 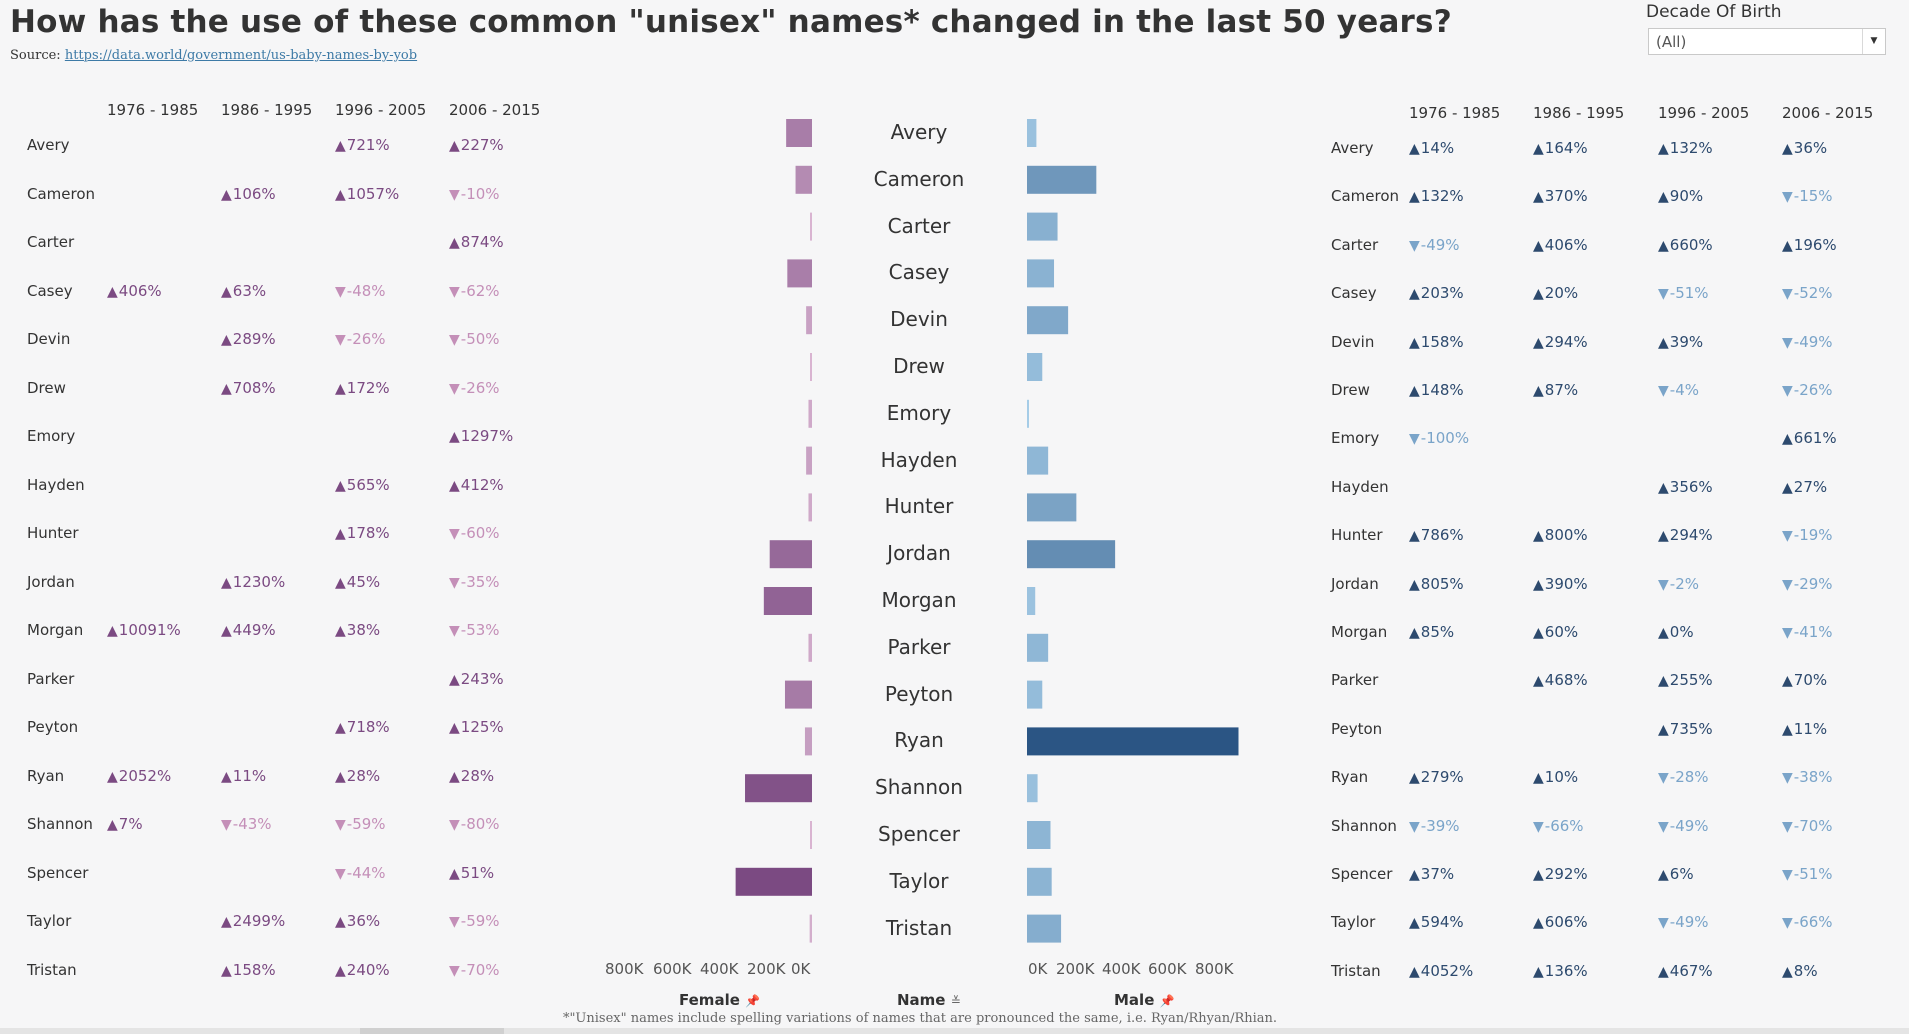 I want to click on change-value: -52%, so click(x=1813, y=293).